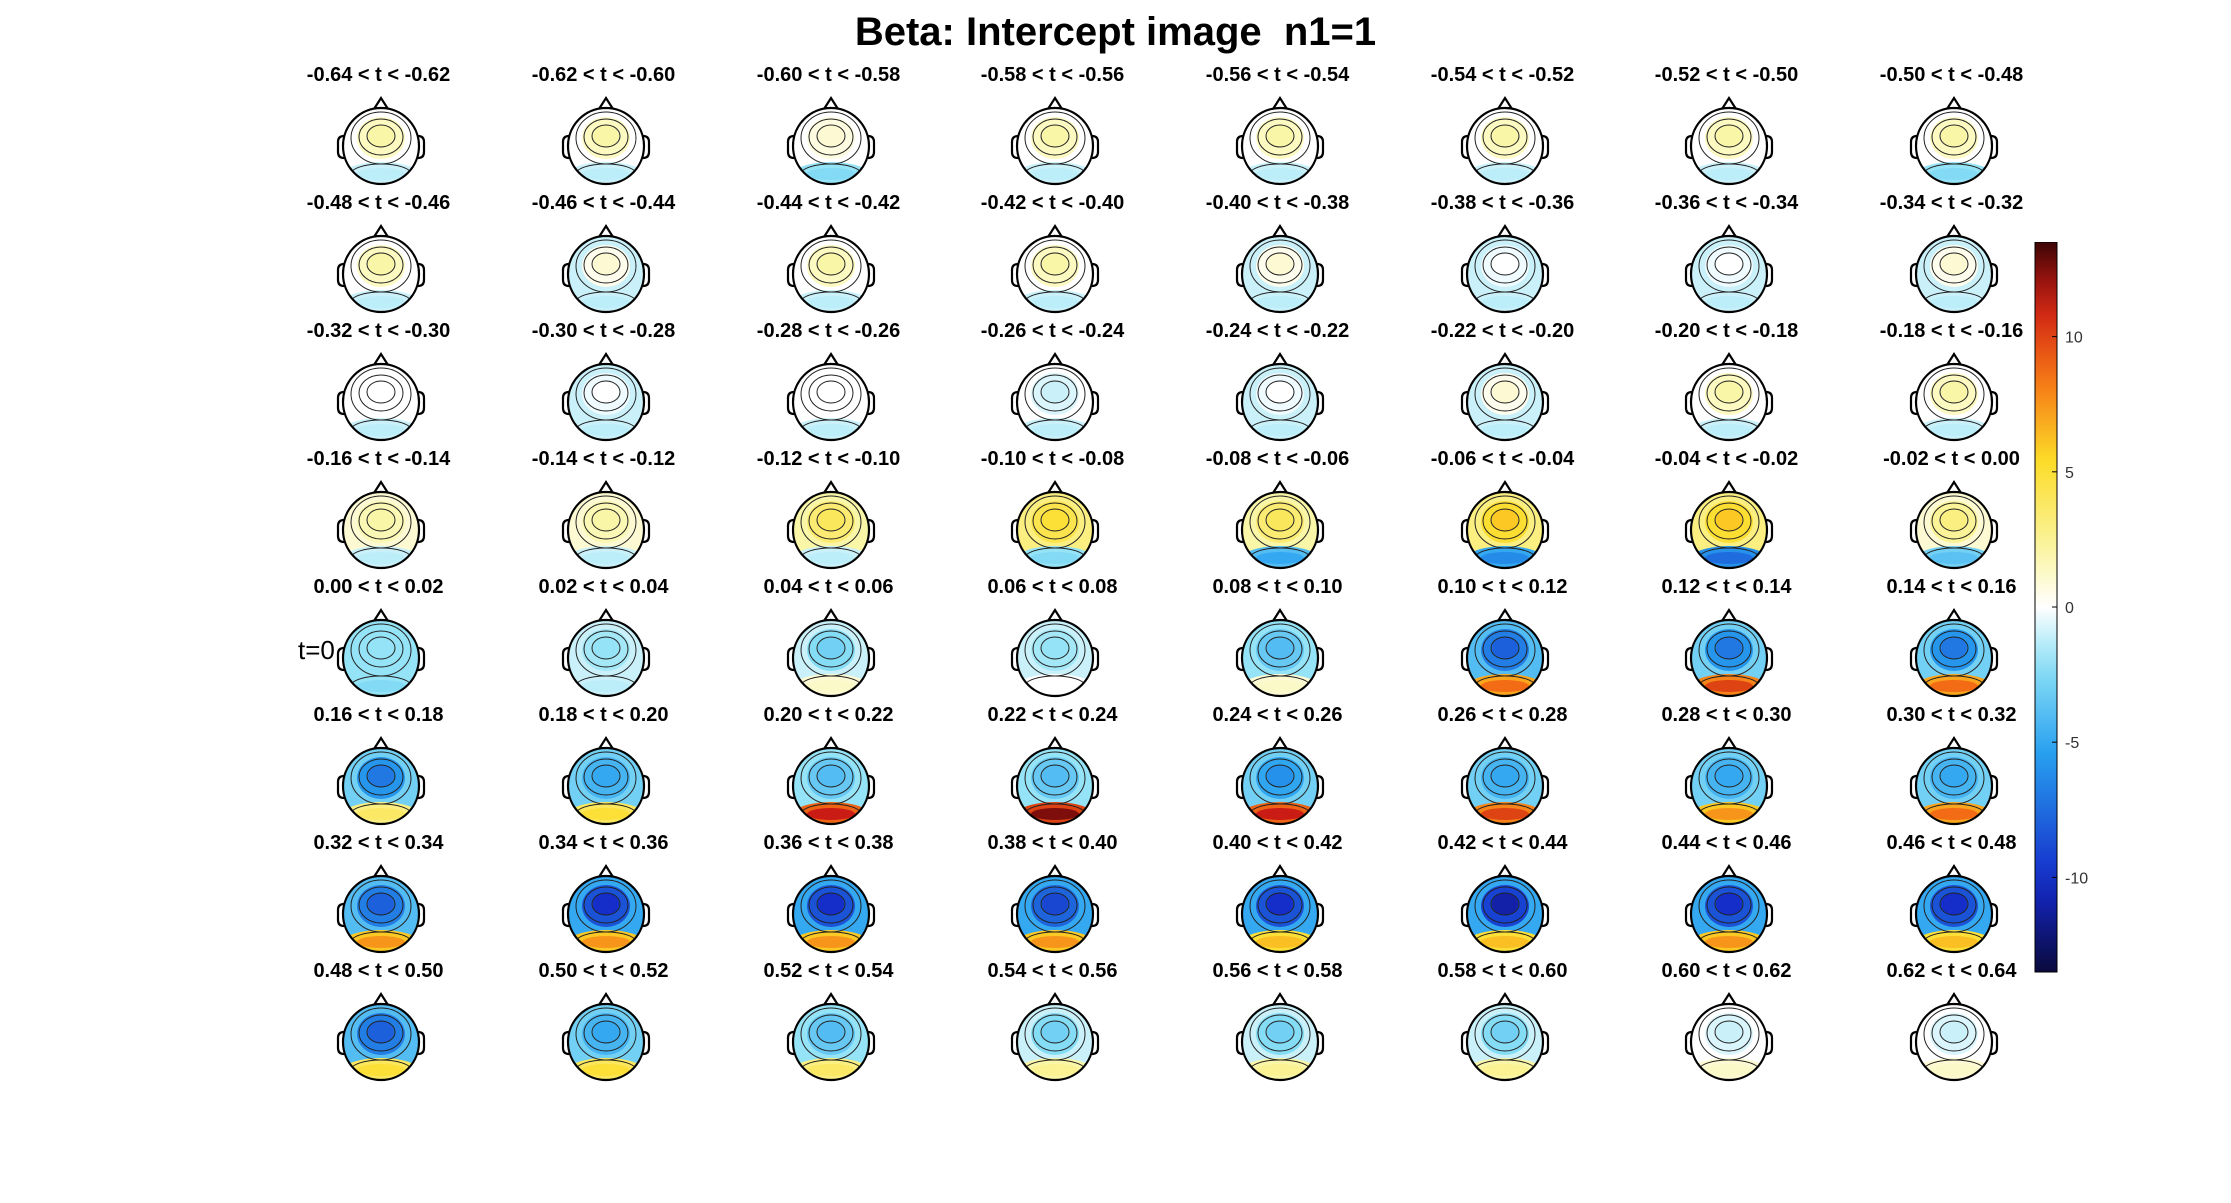  What do you see at coordinates (2061, 607) in the screenshot?
I see `colorbar: 10 5 0 -5 -10` at bounding box center [2061, 607].